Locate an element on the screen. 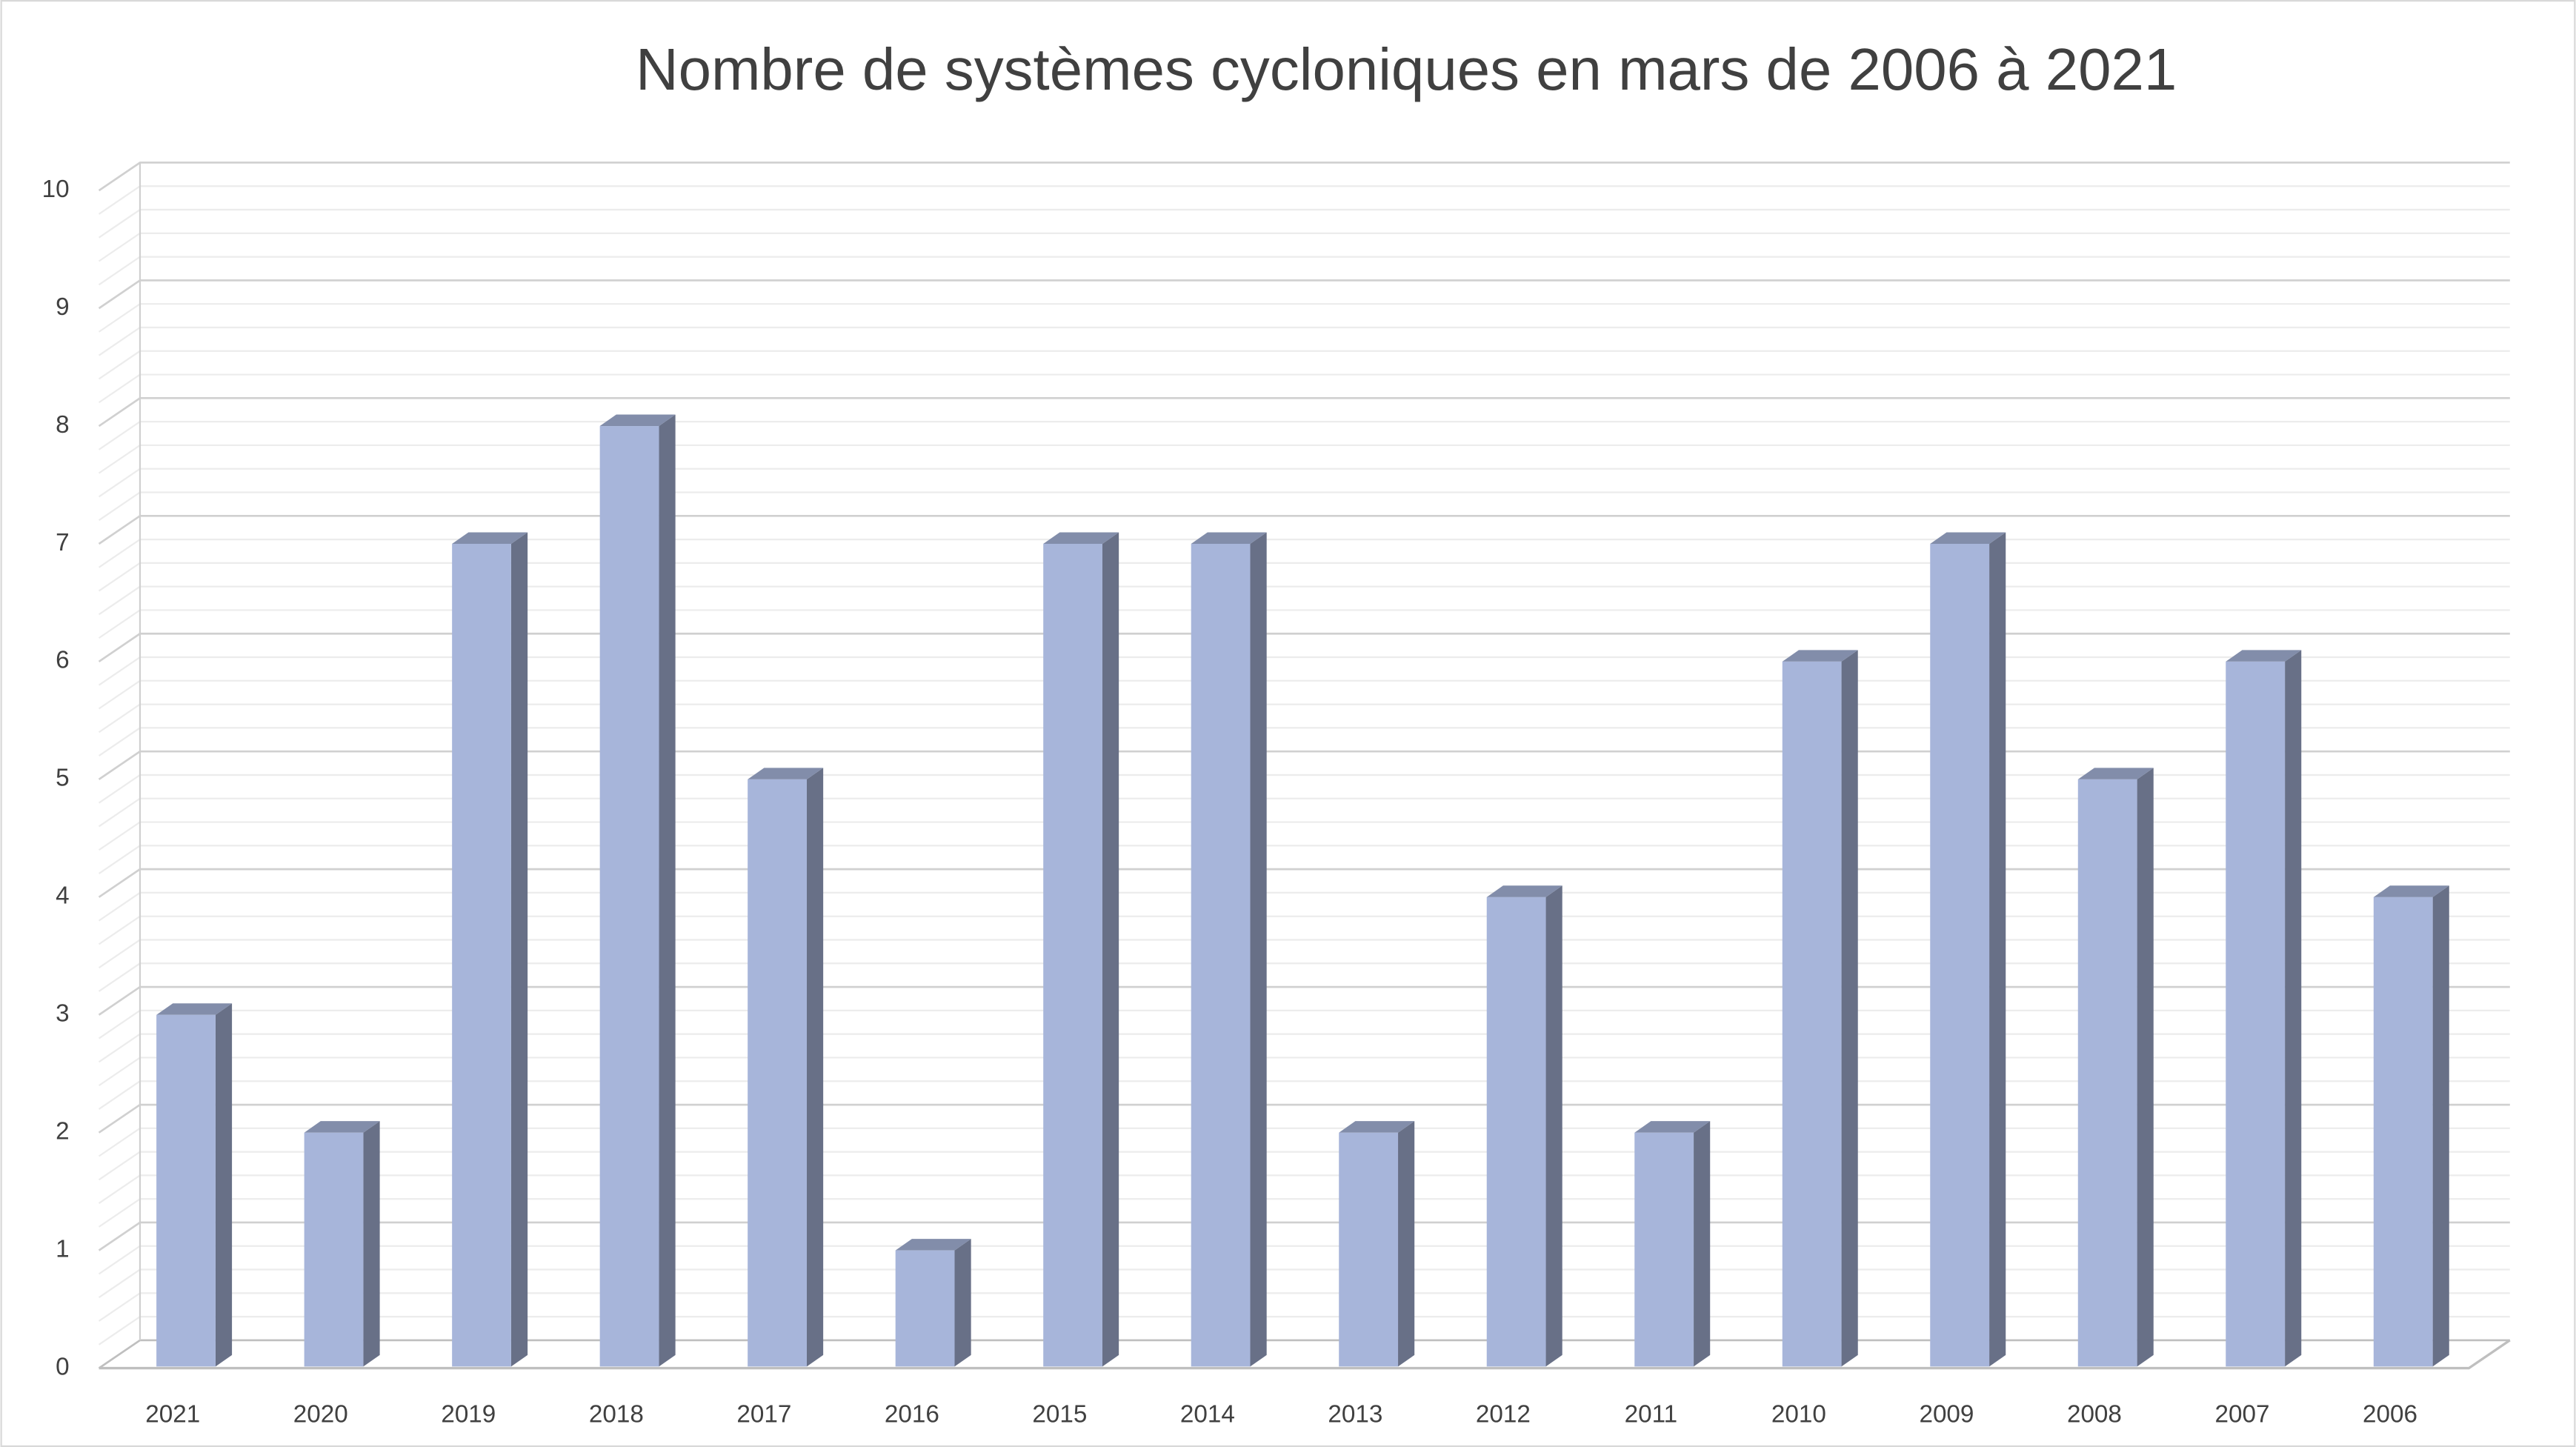  y-tick-label: 10 is located at coordinates (56, 189).